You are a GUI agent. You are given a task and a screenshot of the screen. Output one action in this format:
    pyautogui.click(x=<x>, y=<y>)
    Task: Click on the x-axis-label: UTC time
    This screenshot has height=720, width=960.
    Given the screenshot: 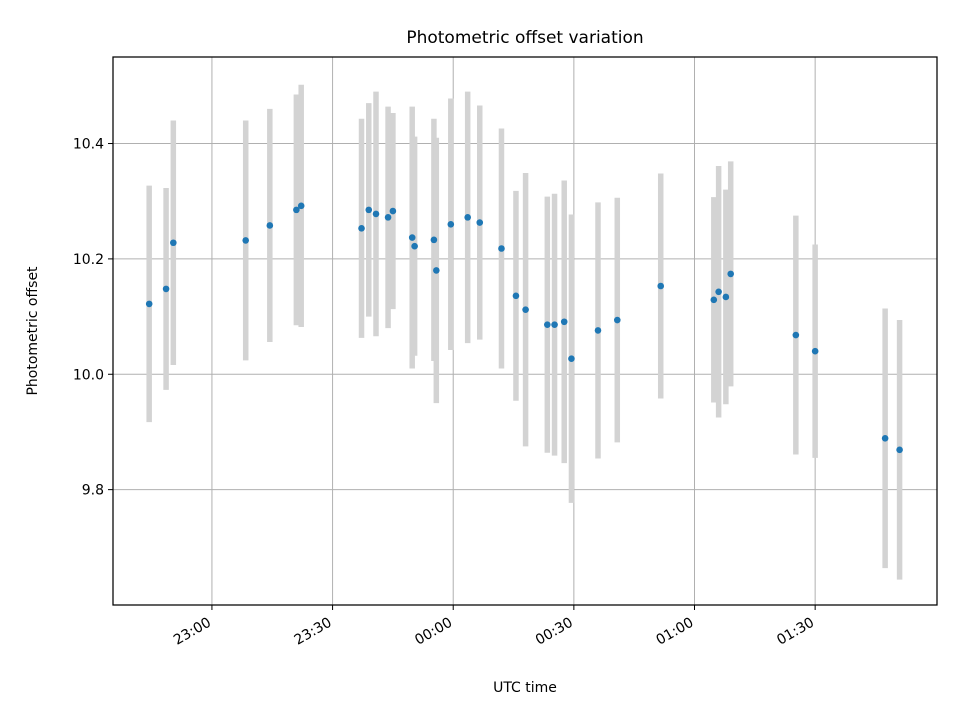 What is the action you would take?
    pyautogui.click(x=525, y=688)
    